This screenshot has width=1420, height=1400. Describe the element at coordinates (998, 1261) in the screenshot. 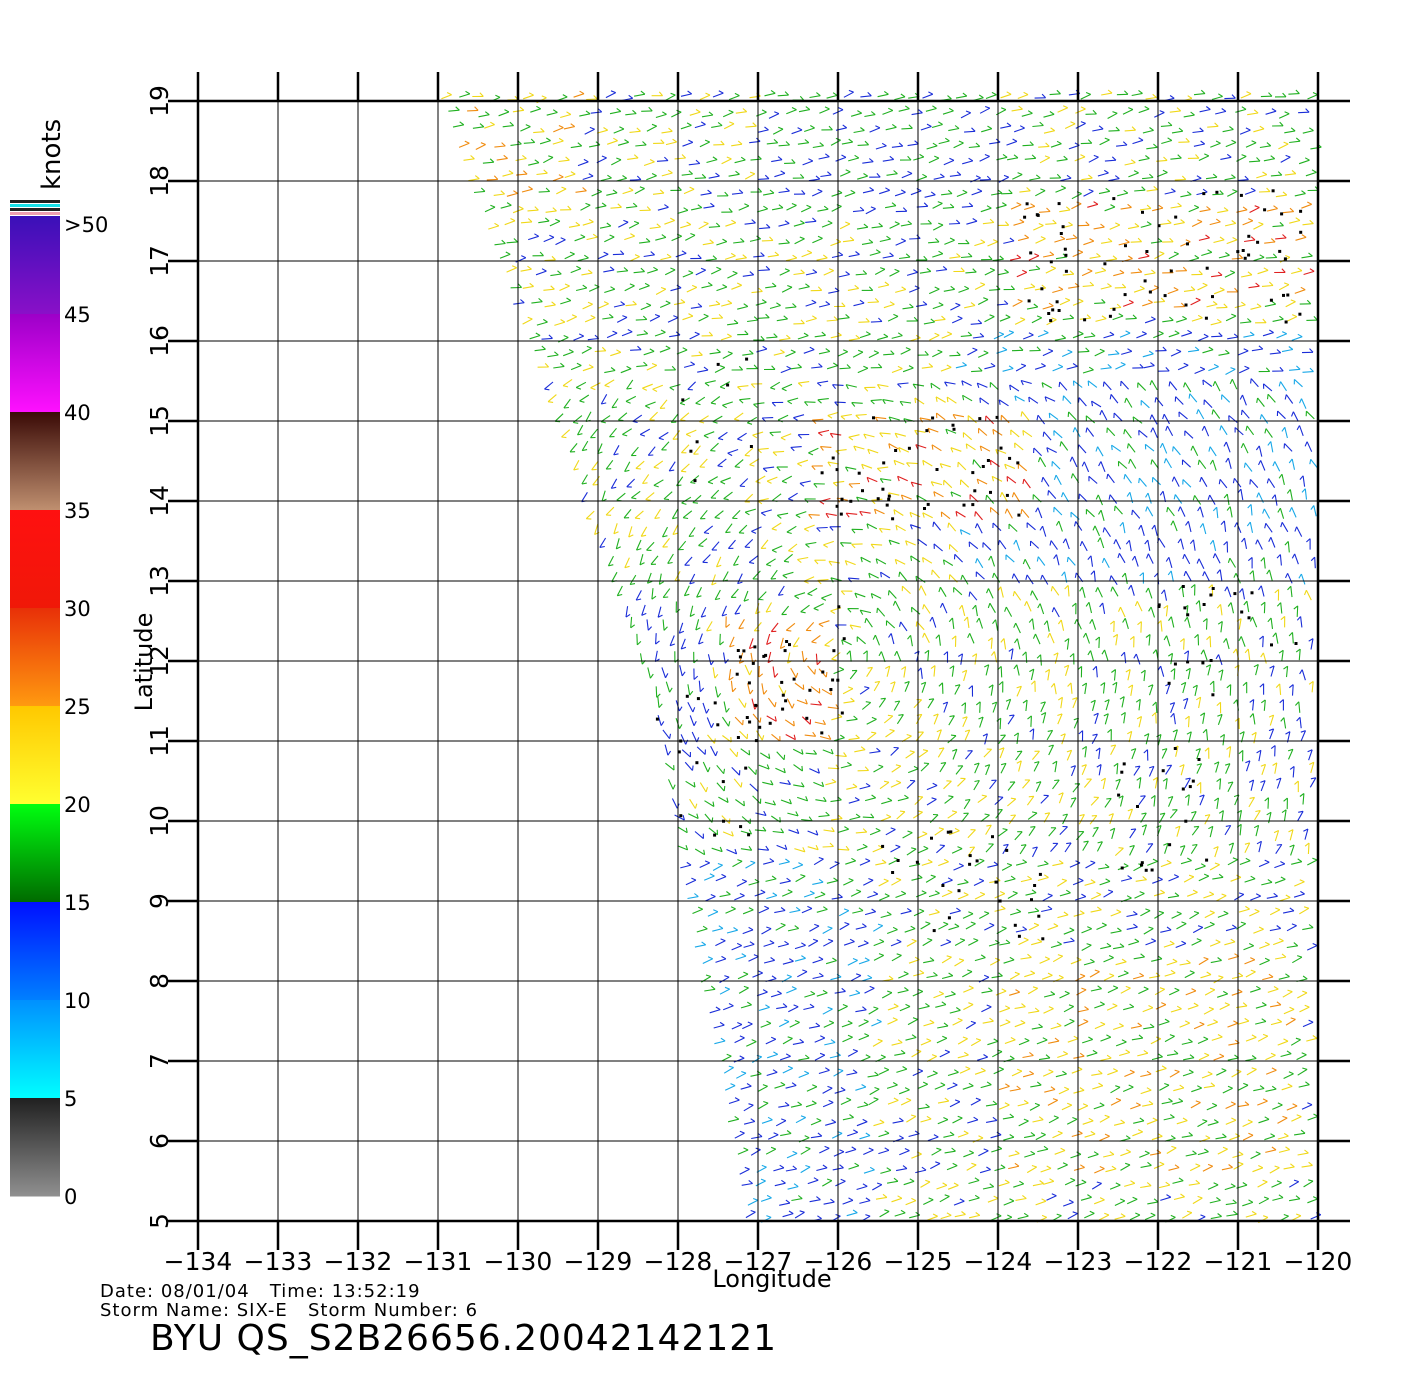

I see `lon-tick-label: −124` at that location.